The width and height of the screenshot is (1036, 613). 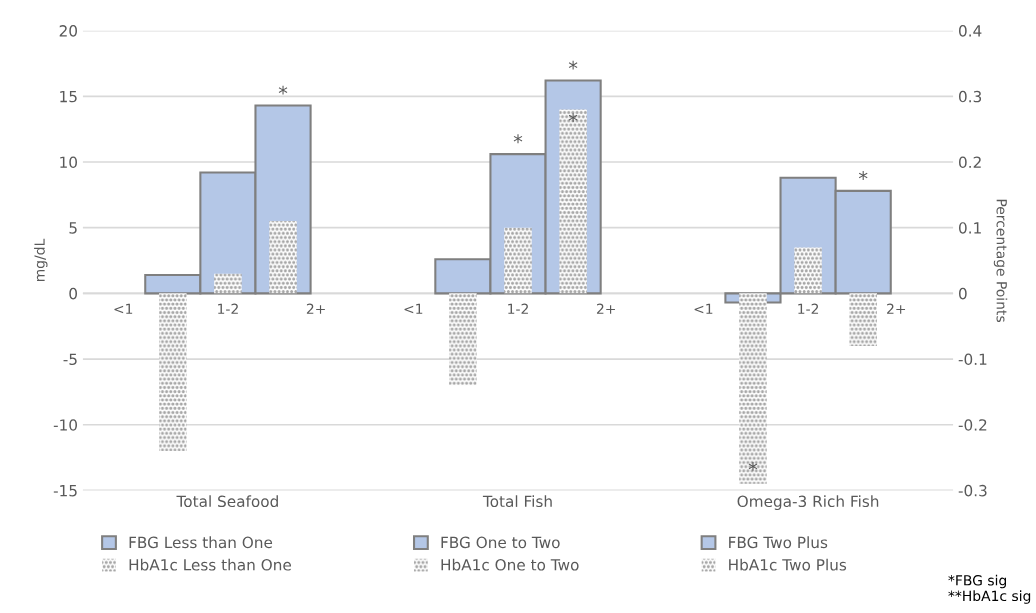 What do you see at coordinates (1000, 260) in the screenshot?
I see `y2-axis-title: Percentage Points` at bounding box center [1000, 260].